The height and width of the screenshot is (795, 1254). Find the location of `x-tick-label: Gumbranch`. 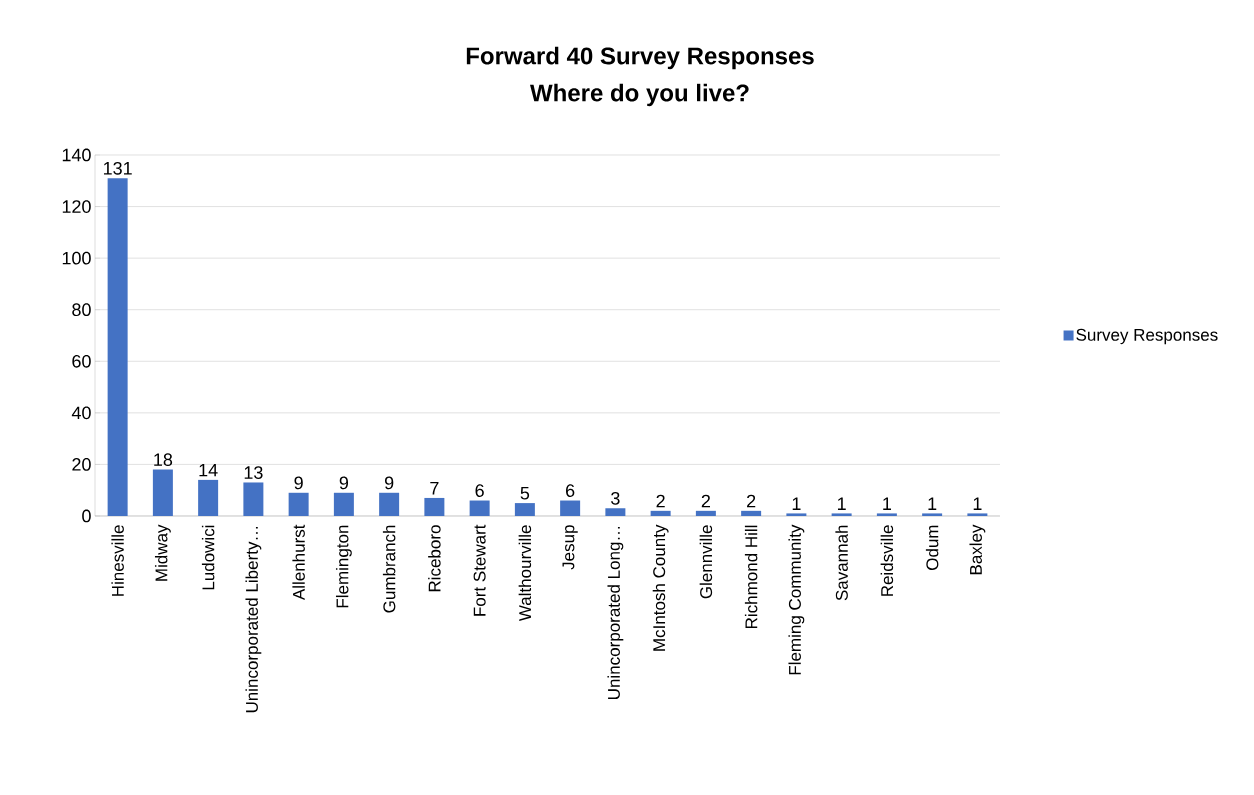

x-tick-label: Gumbranch is located at coordinates (389, 569).